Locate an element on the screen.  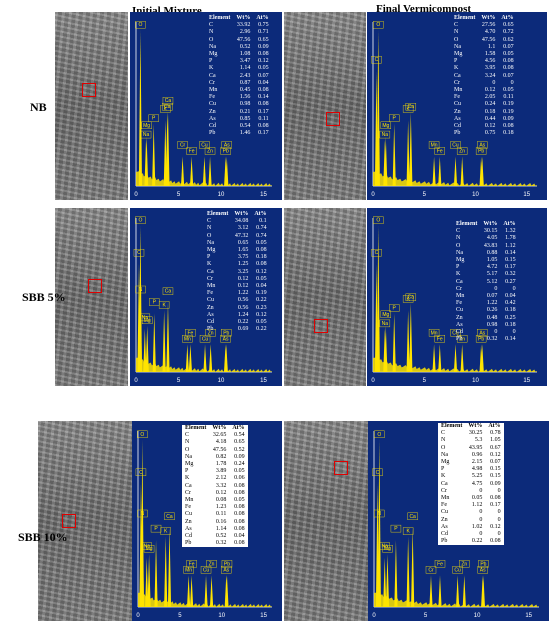
table-row: Na 0.96 0.12 is located at coordinates (471, 455).